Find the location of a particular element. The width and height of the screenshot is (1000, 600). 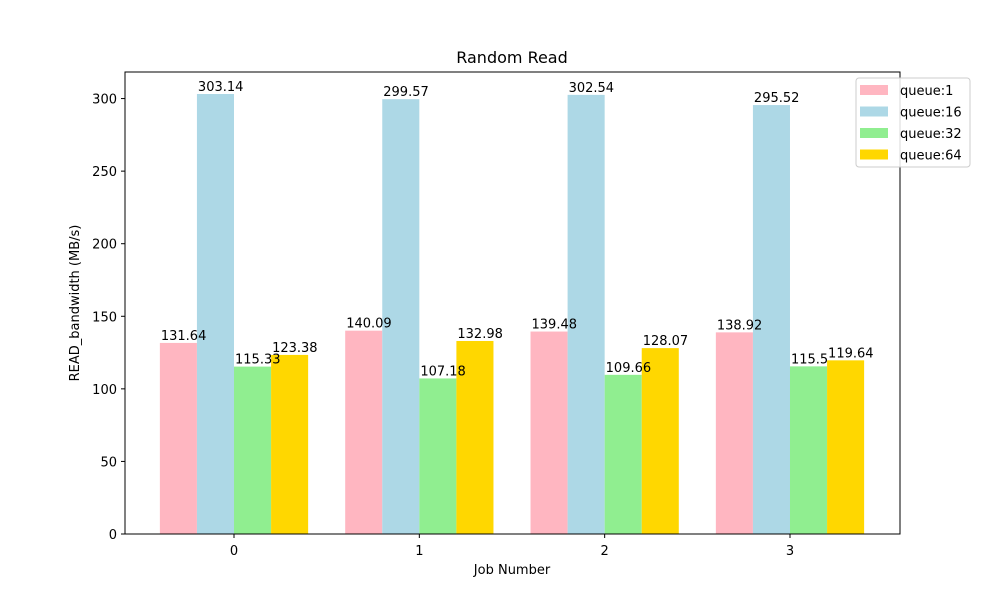

data-label: 128.07 is located at coordinates (666, 341).